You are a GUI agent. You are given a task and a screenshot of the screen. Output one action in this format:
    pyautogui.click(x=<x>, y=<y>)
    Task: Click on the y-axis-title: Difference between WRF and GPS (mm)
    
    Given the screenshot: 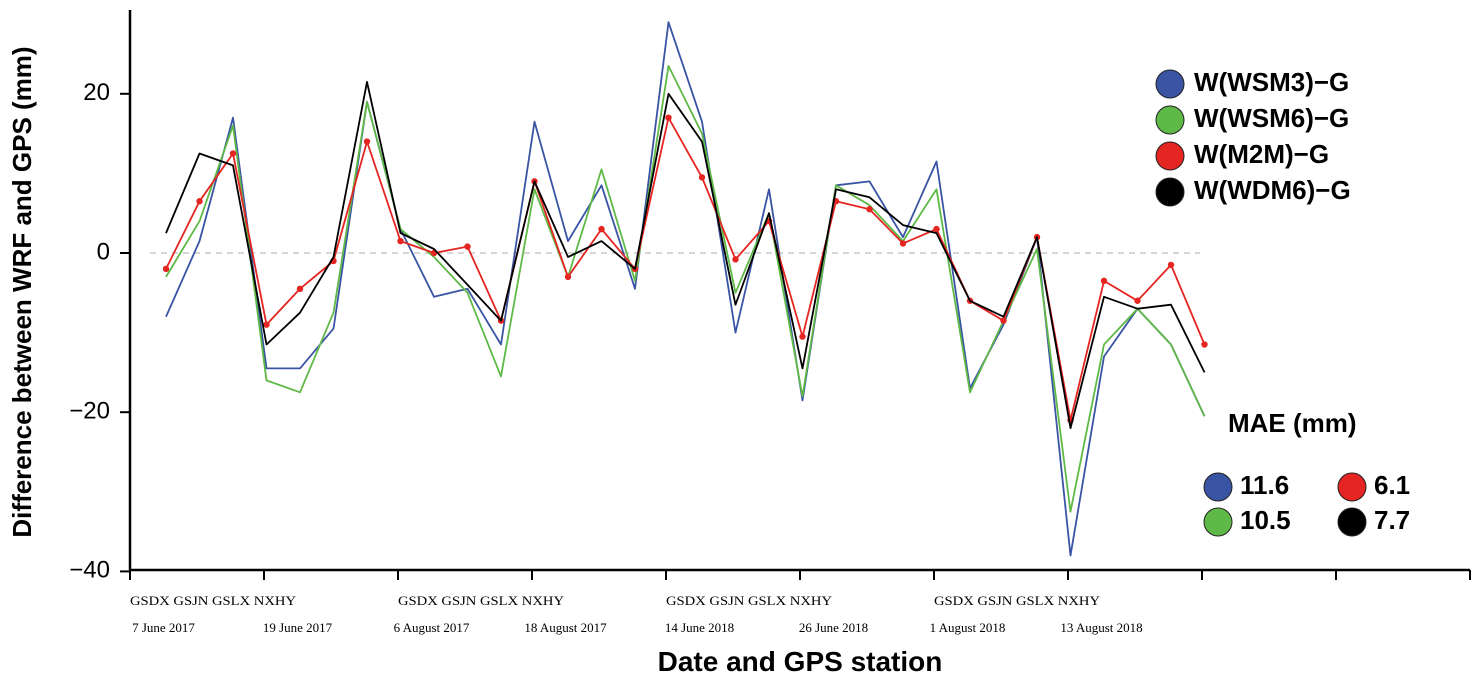 What is the action you would take?
    pyautogui.click(x=22, y=291)
    